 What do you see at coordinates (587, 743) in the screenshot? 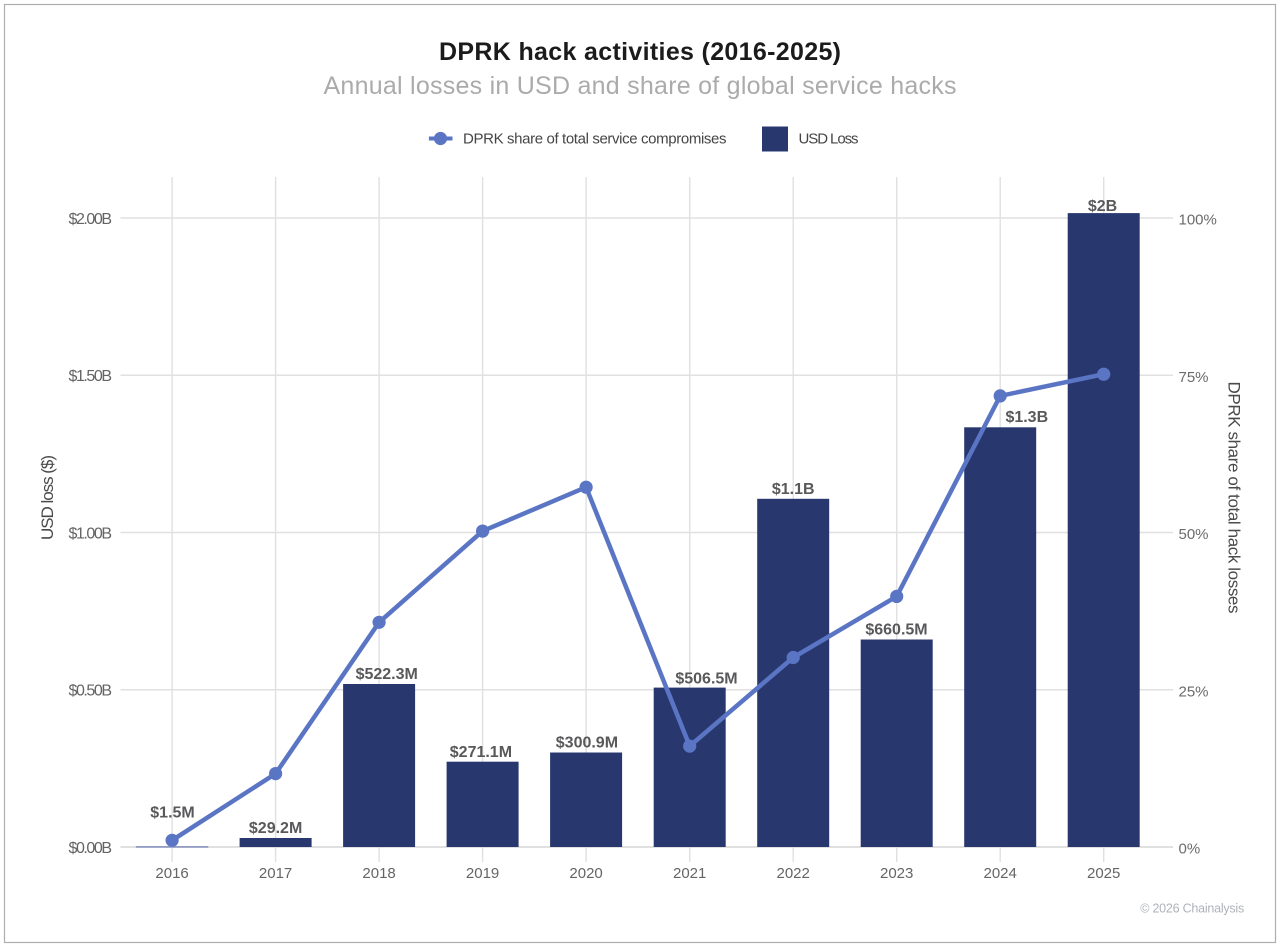
I see `svg-text: $300.9M` at bounding box center [587, 743].